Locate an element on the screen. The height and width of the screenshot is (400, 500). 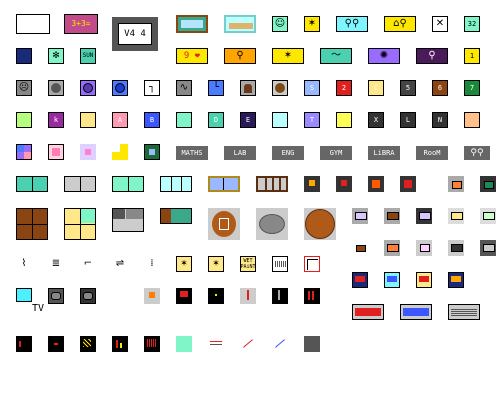
letter-tile-teal is located at coordinates (184, 120).